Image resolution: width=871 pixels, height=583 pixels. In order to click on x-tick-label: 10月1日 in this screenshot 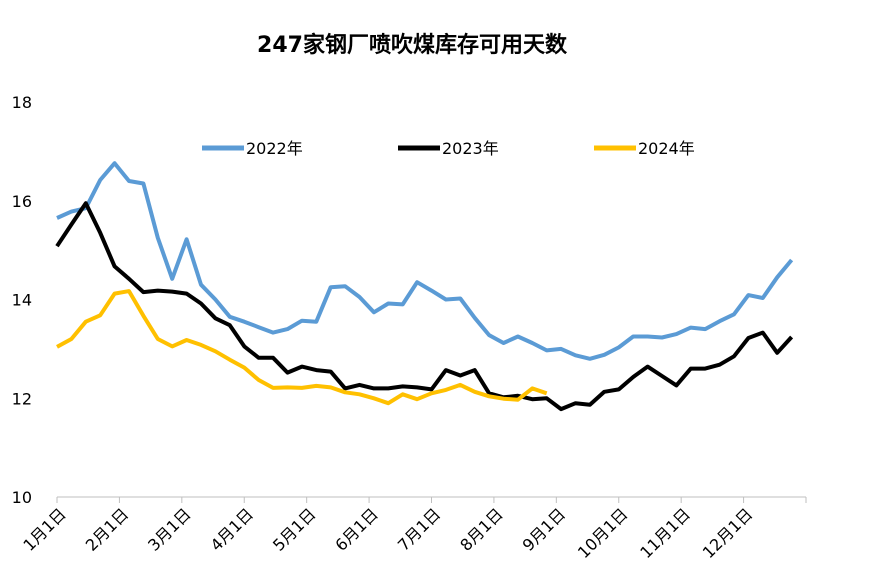, I will do `click(603, 533)`.